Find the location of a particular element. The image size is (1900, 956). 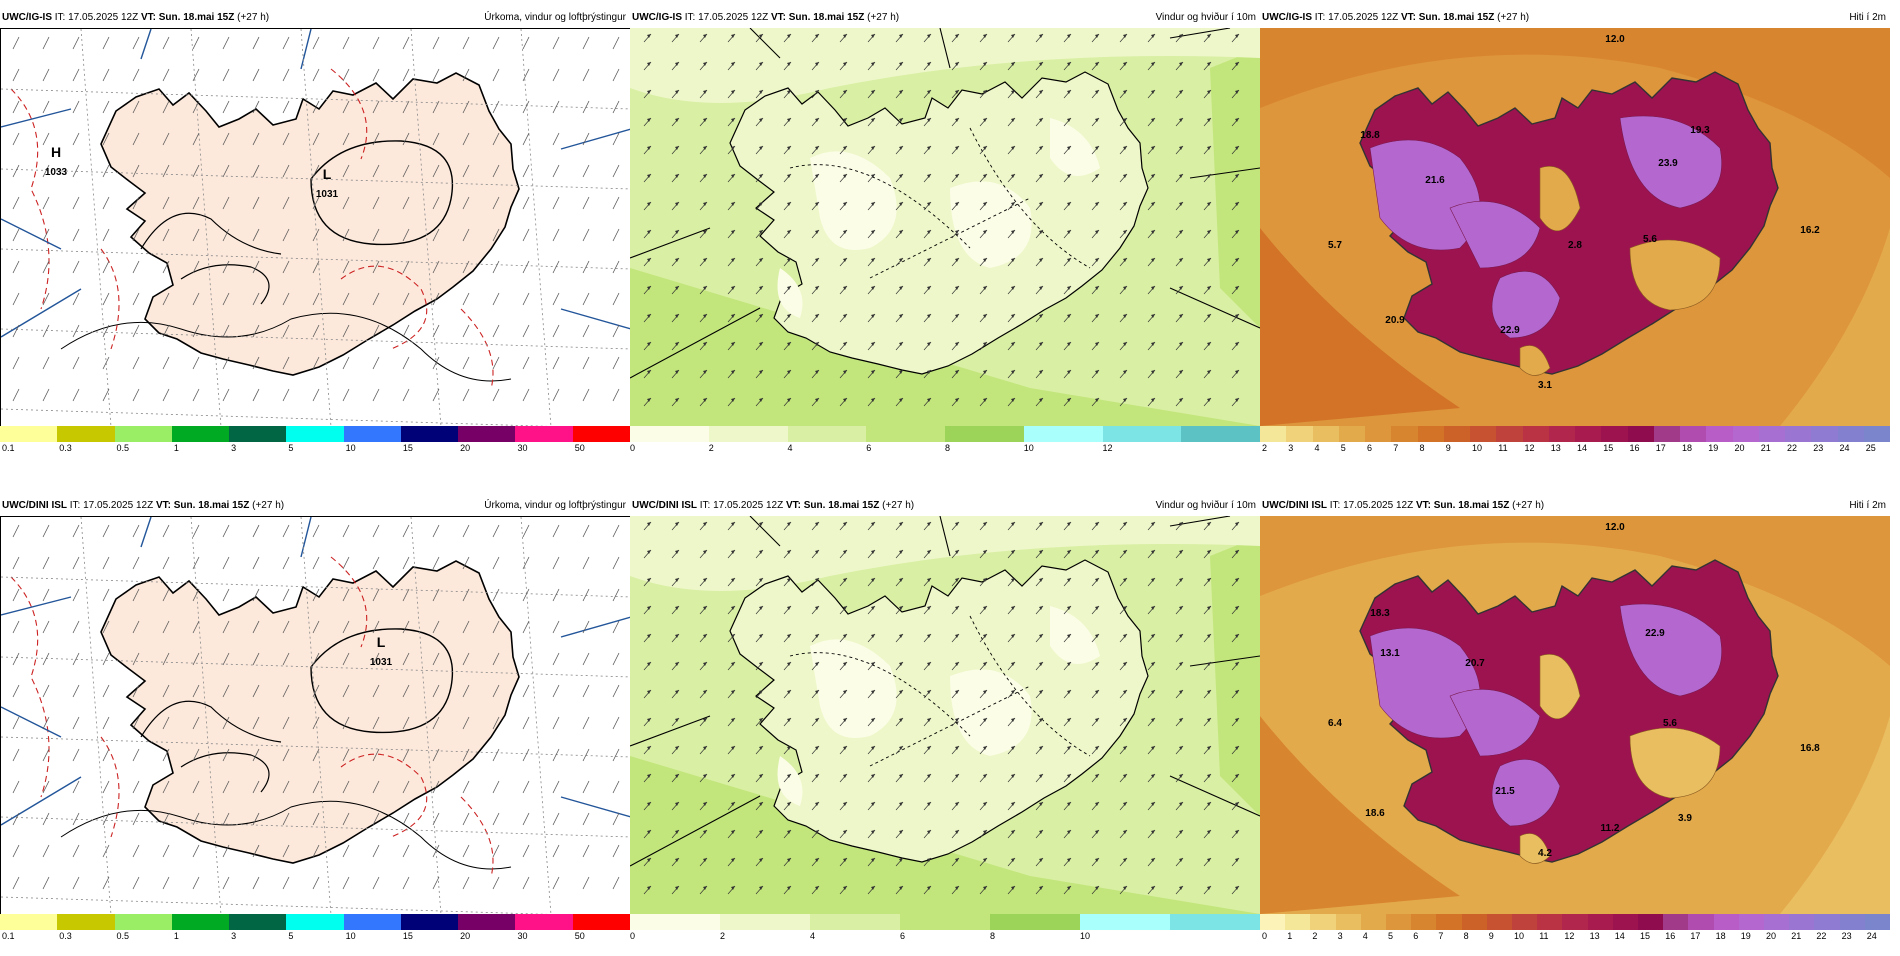

colorbar-tick-label: 1 is located at coordinates (1290, 936).